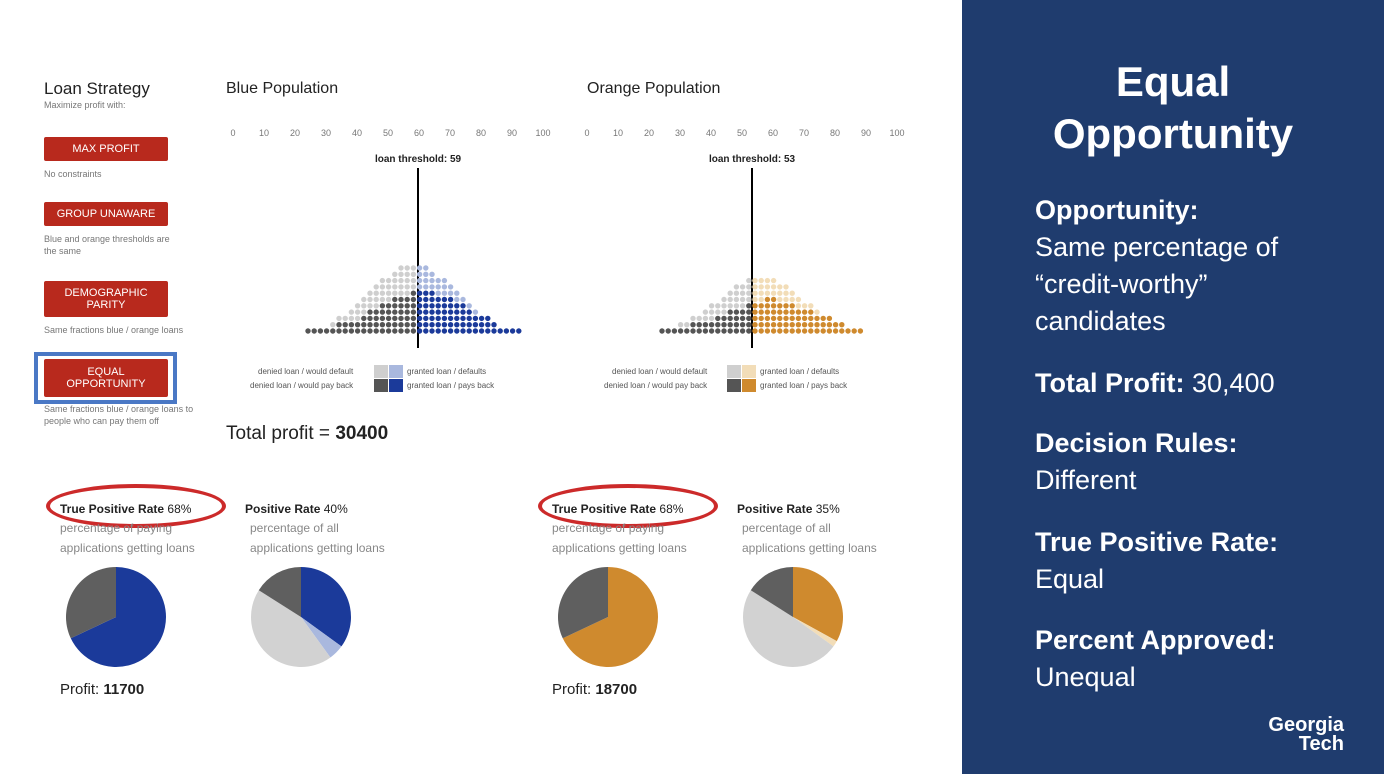 The width and height of the screenshot is (1384, 774). I want to click on blue-threshold-line, so click(418, 258).